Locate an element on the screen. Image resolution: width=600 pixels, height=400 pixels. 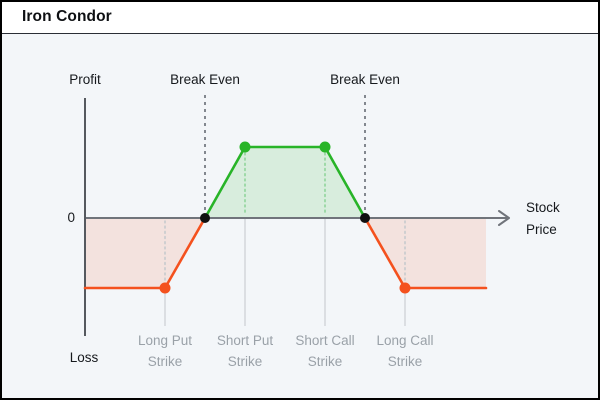
zero-label: 0 is located at coordinates (71, 217).